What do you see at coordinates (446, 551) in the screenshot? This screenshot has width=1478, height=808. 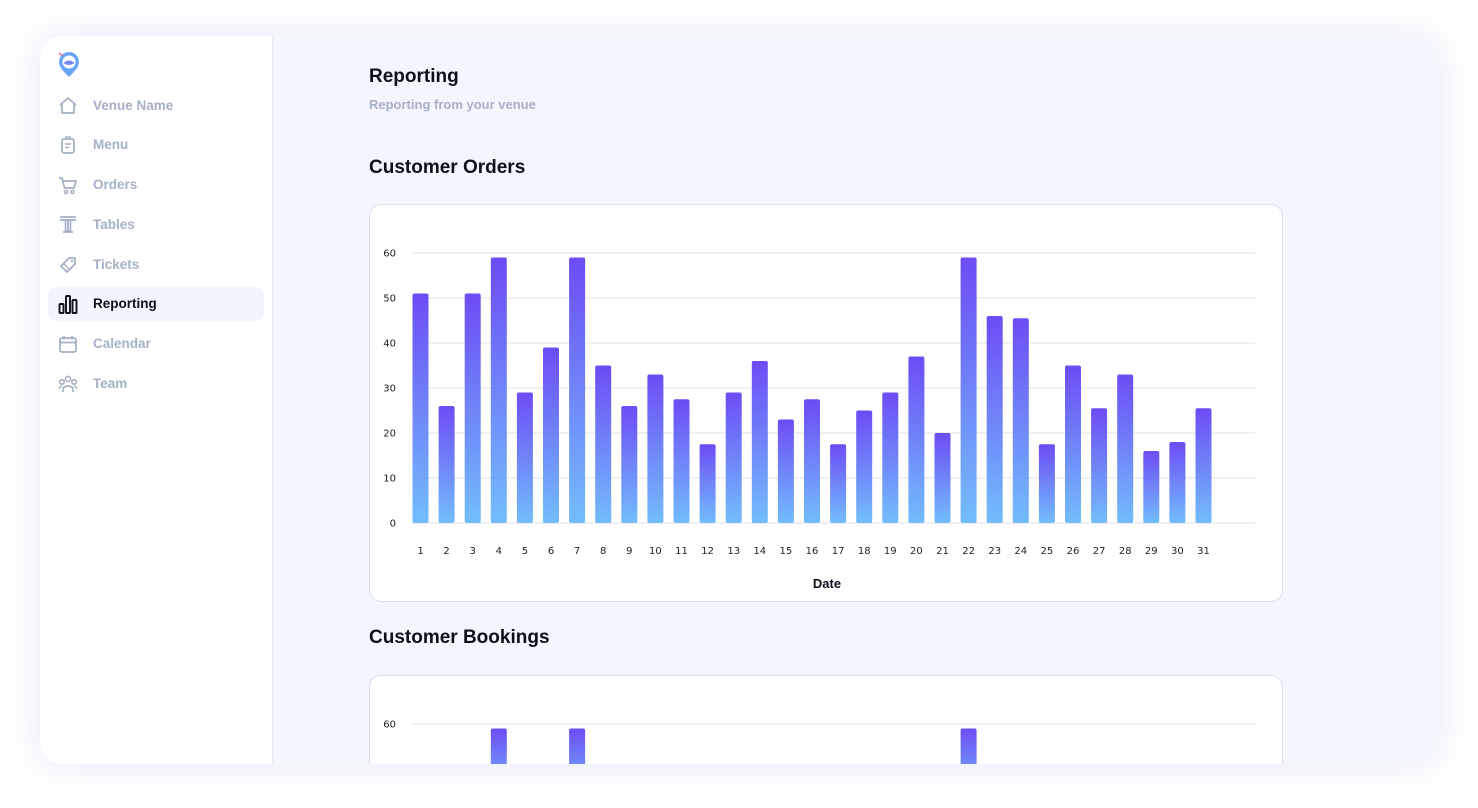 I see `x-tick-label: 2` at bounding box center [446, 551].